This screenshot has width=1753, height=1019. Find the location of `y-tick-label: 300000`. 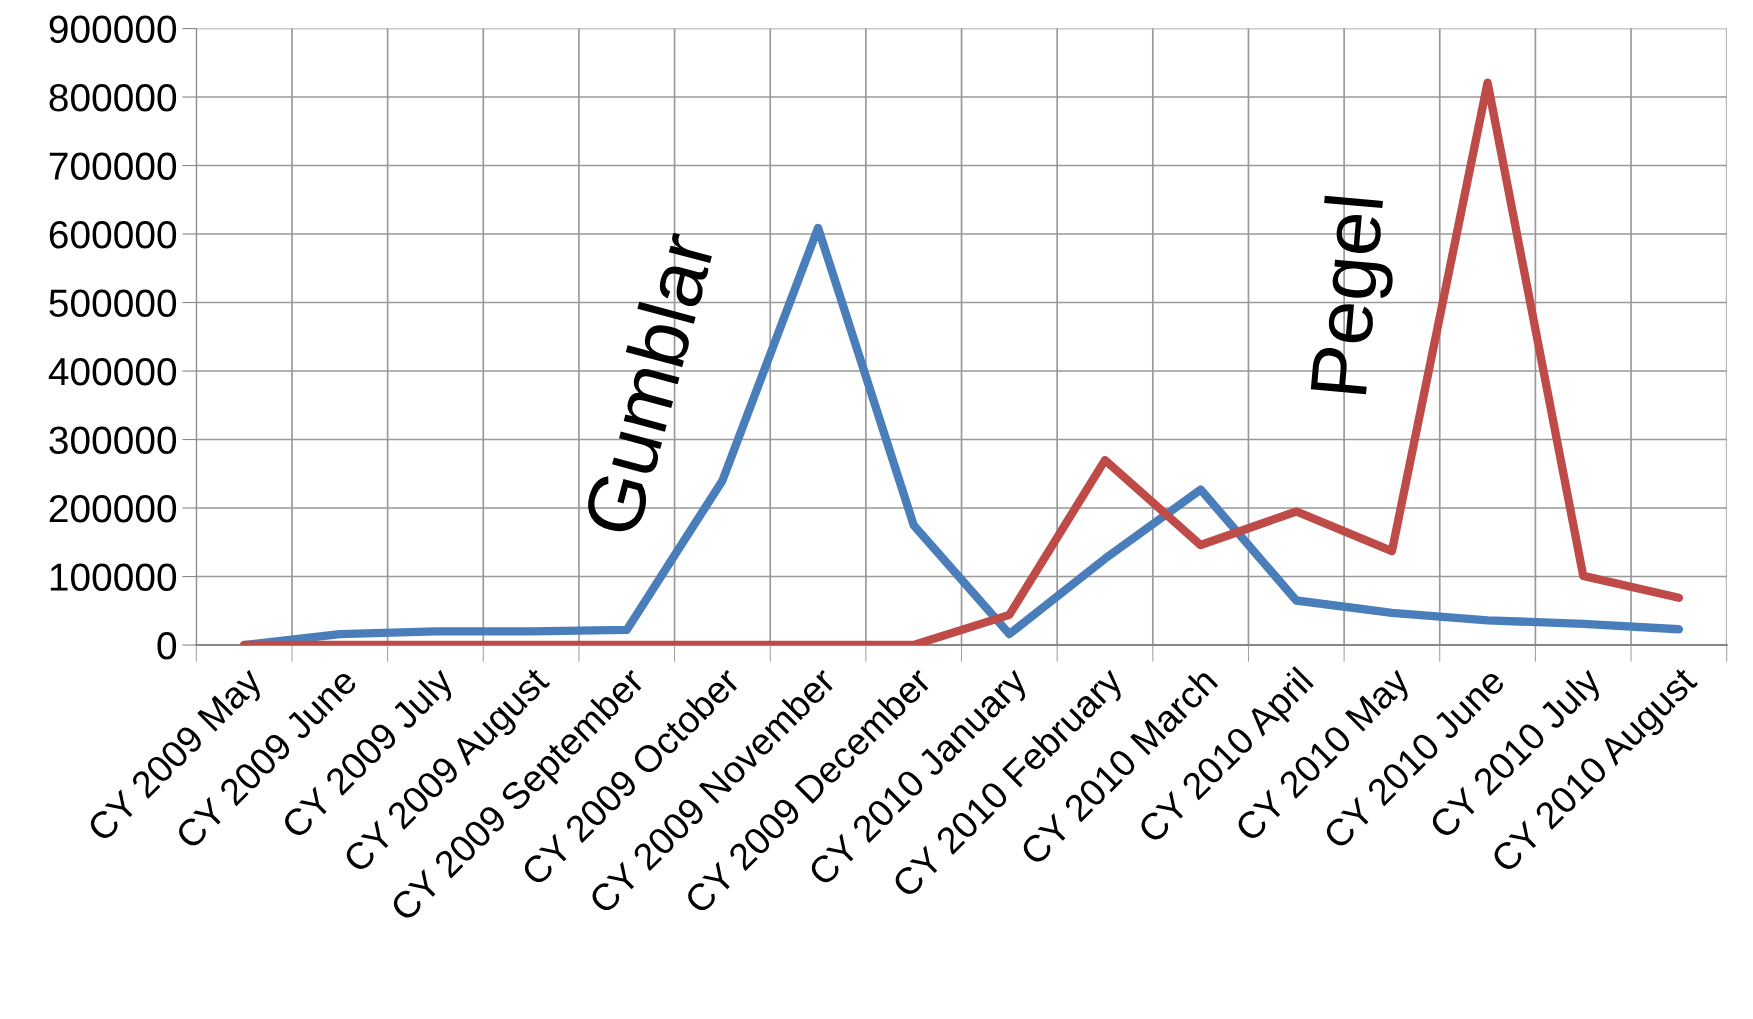

y-tick-label: 300000 is located at coordinates (113, 440).